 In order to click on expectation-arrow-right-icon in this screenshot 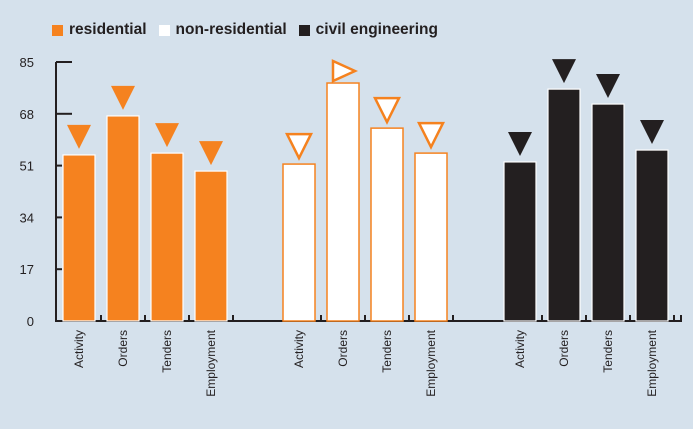, I will do `click(345, 71)`.